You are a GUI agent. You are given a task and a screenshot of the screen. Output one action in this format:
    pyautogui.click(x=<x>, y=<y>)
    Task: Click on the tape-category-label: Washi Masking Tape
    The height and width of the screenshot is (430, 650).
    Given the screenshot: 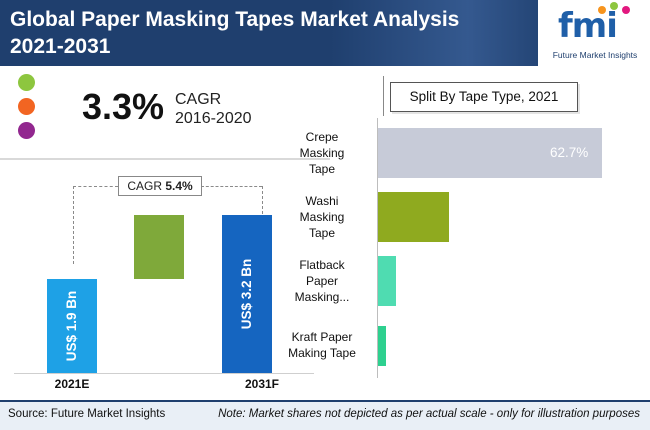 What is the action you would take?
    pyautogui.click(x=322, y=217)
    